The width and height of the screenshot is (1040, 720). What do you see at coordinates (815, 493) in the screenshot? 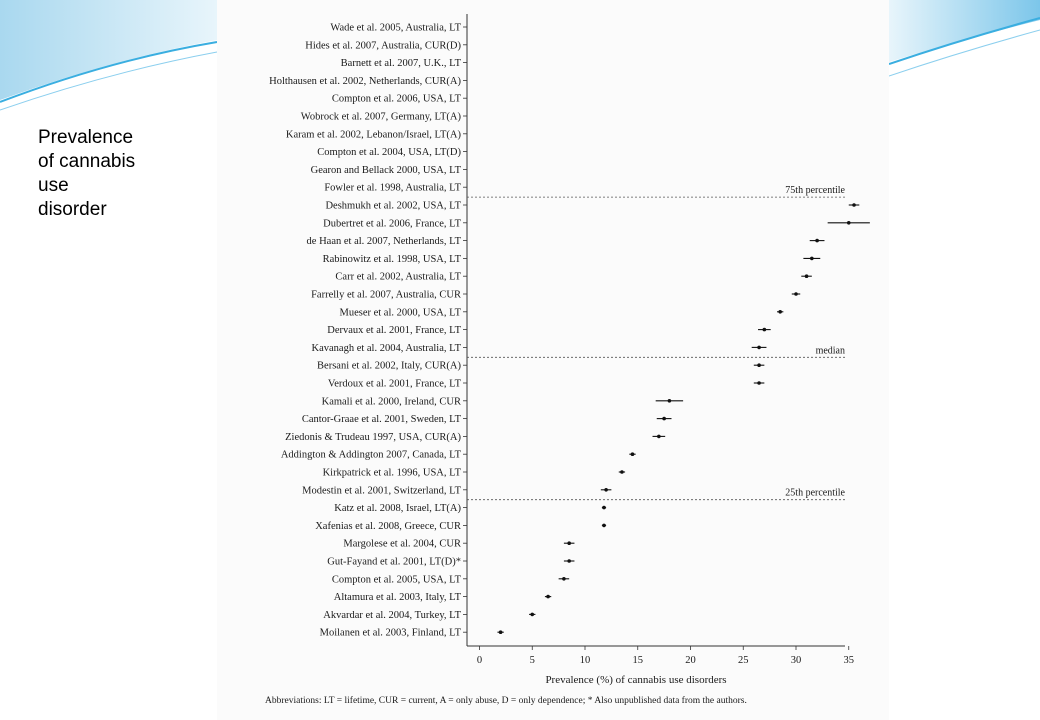
I see `reference-line-label: 25th percentile` at bounding box center [815, 493].